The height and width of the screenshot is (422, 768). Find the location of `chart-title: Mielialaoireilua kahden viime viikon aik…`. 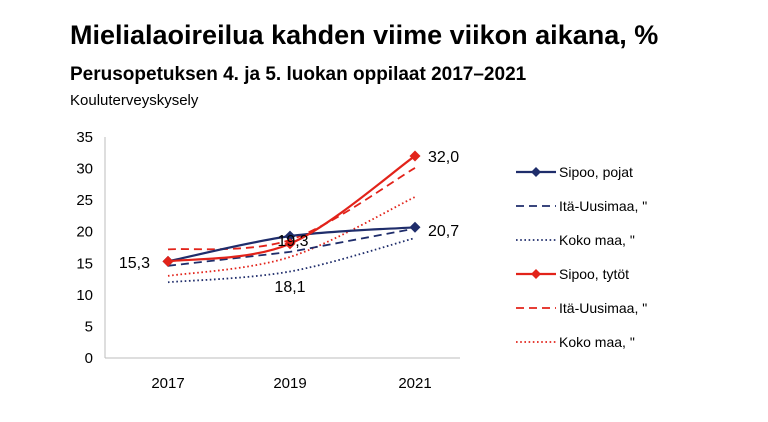

chart-title: Mielialaoireilua kahden viime viikon aik… is located at coordinates (364, 35).